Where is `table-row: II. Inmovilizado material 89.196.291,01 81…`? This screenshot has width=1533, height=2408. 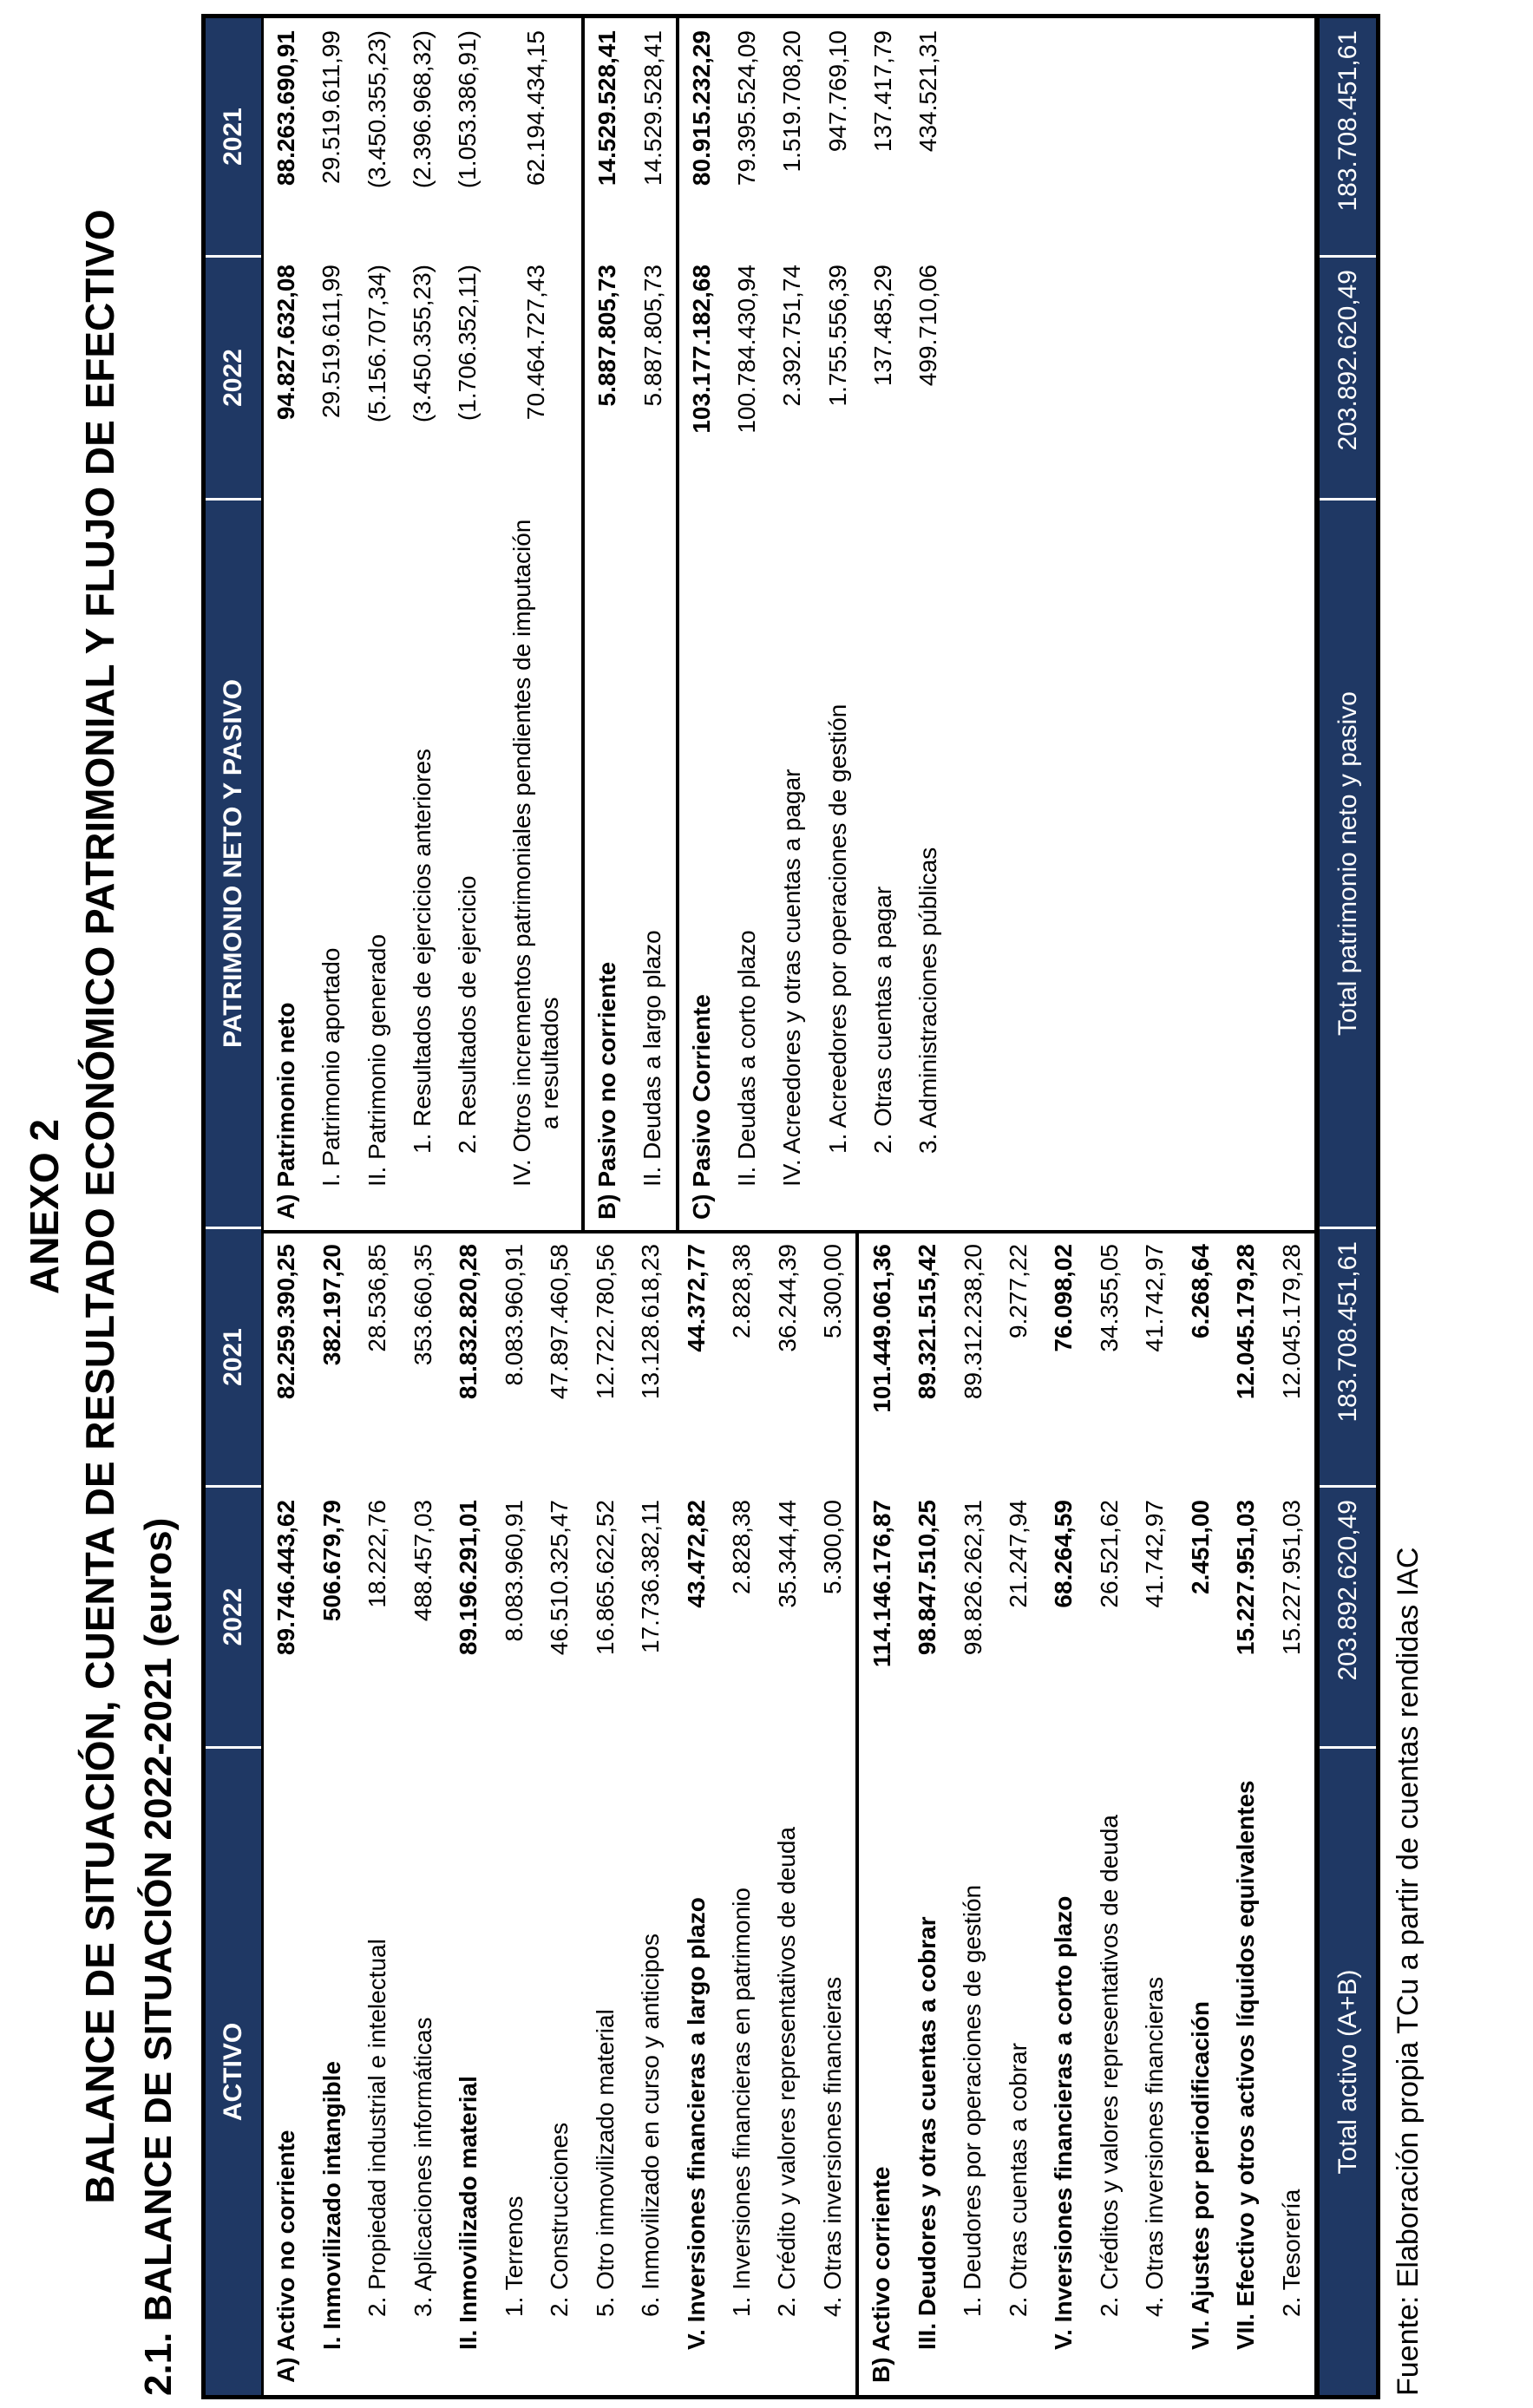
table-row: II. Inmovilizado material 89.196.291,01 81… is located at coordinates (468, 1813).